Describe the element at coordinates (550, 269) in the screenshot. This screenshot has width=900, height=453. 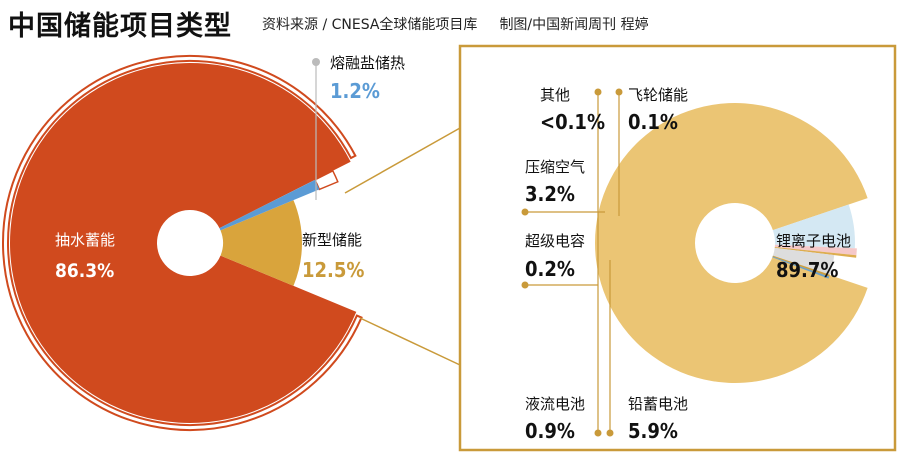
I see `label-supercap-value: 0.2%` at that location.